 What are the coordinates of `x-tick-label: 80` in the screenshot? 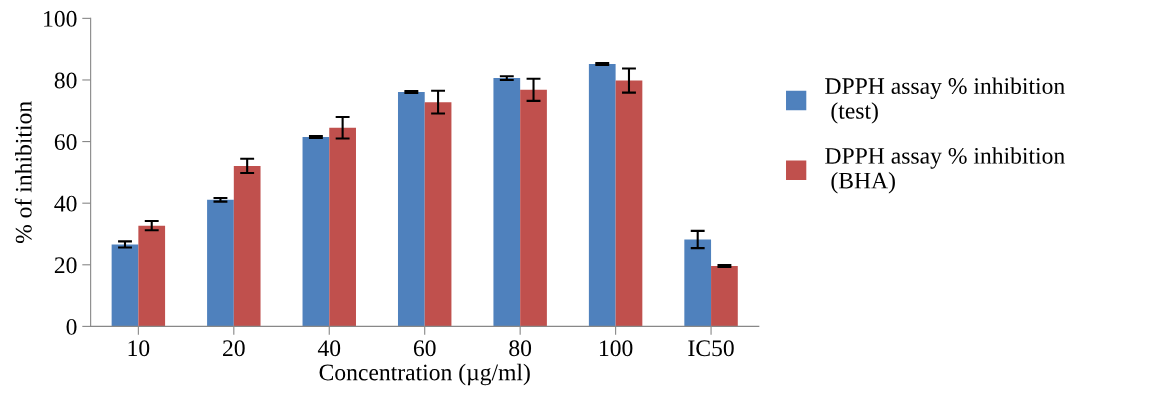 It's located at (520, 348).